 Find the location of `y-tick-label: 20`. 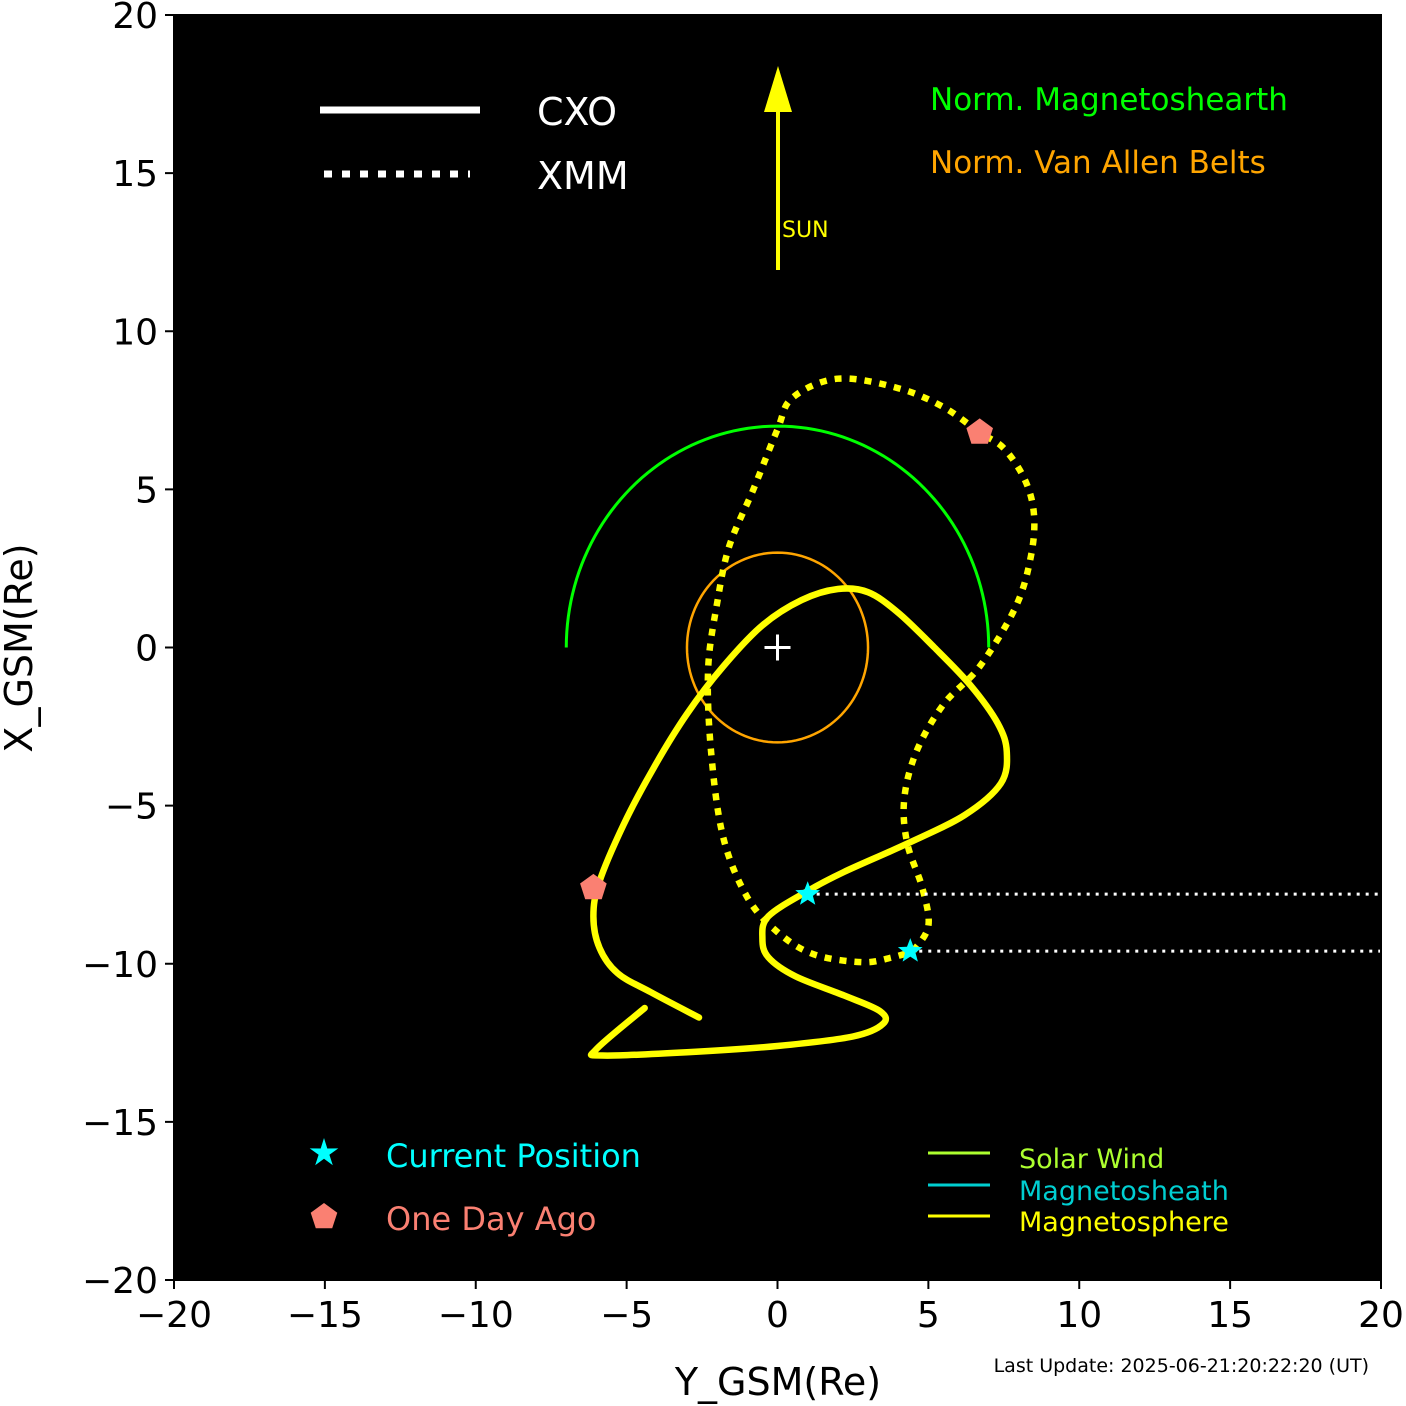

y-tick-label: 20 is located at coordinates (135, 18).